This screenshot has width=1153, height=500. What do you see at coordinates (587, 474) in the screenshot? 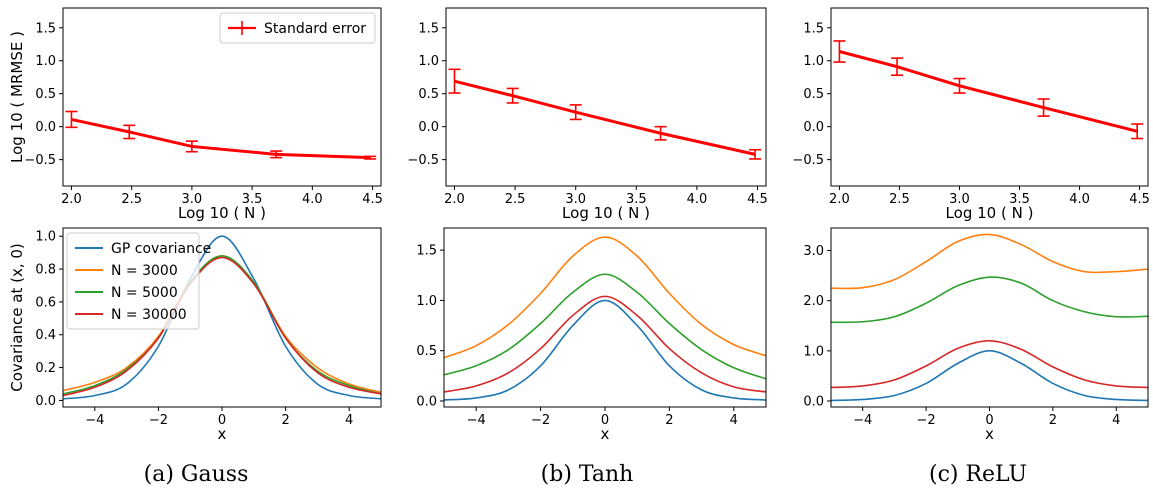
I see `caption-tanh: (b) Tanh` at bounding box center [587, 474].